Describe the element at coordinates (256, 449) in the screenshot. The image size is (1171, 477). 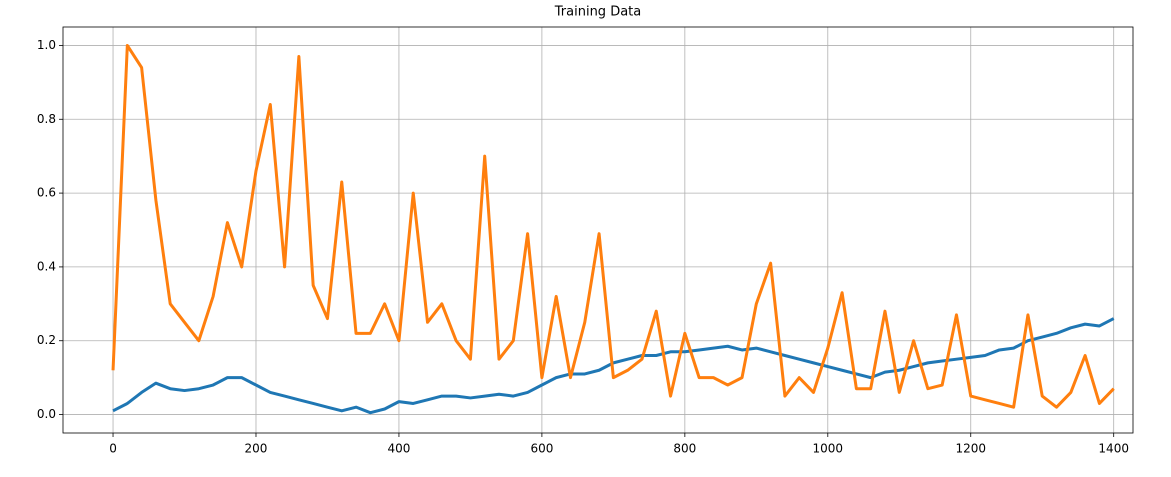
I see `x-tick-label: 200` at that location.